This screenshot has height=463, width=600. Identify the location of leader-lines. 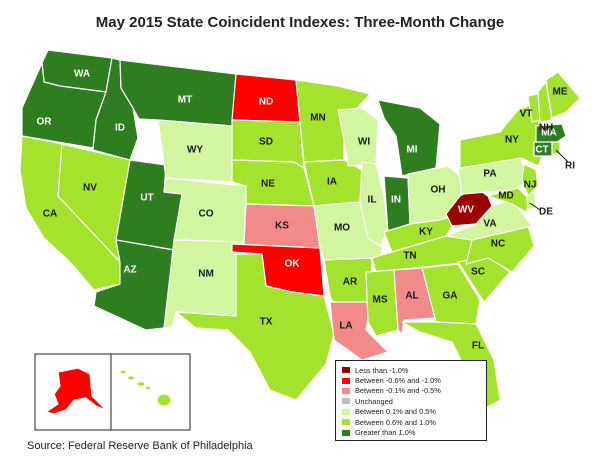
(549, 180).